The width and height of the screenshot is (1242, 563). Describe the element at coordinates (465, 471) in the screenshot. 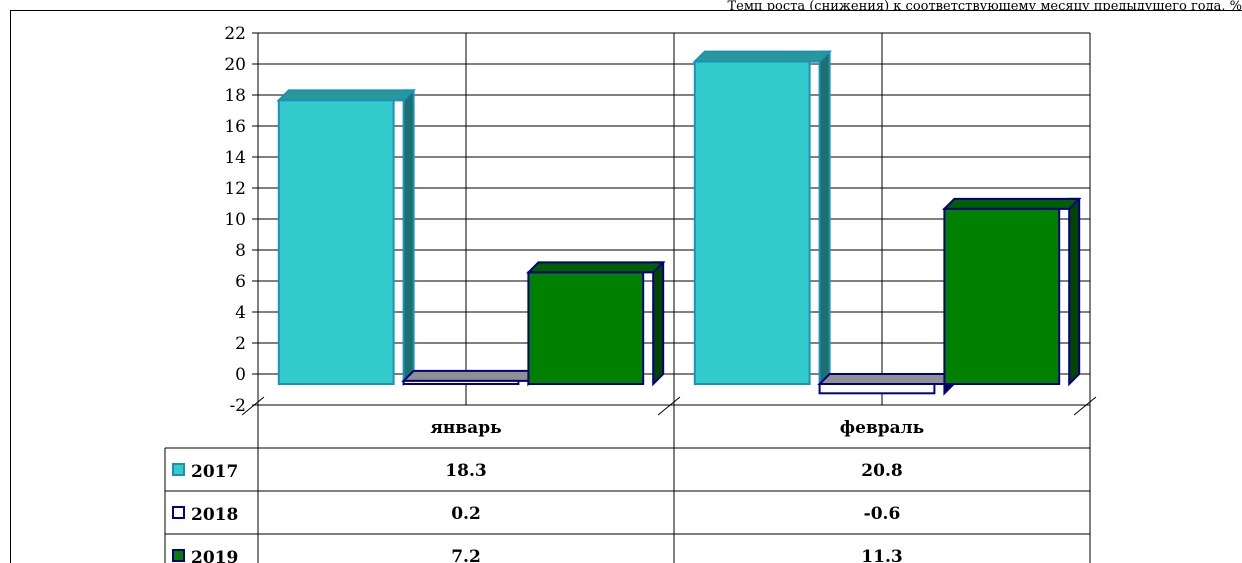

I see `data-label-2017-0: 18.3` at that location.